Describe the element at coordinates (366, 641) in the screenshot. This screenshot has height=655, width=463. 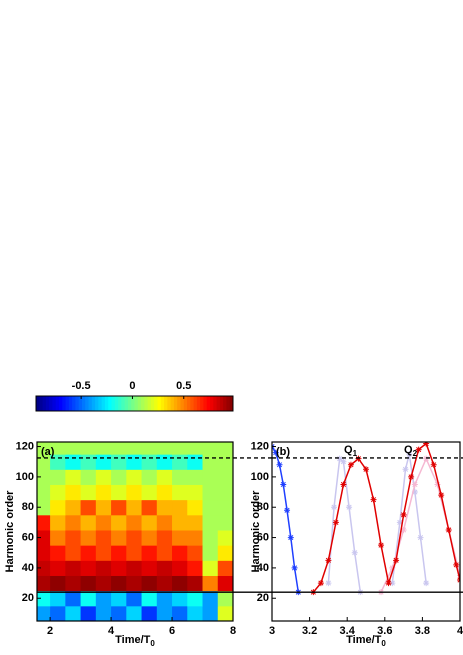
I see `x-axis-label: Time/T0` at that location.